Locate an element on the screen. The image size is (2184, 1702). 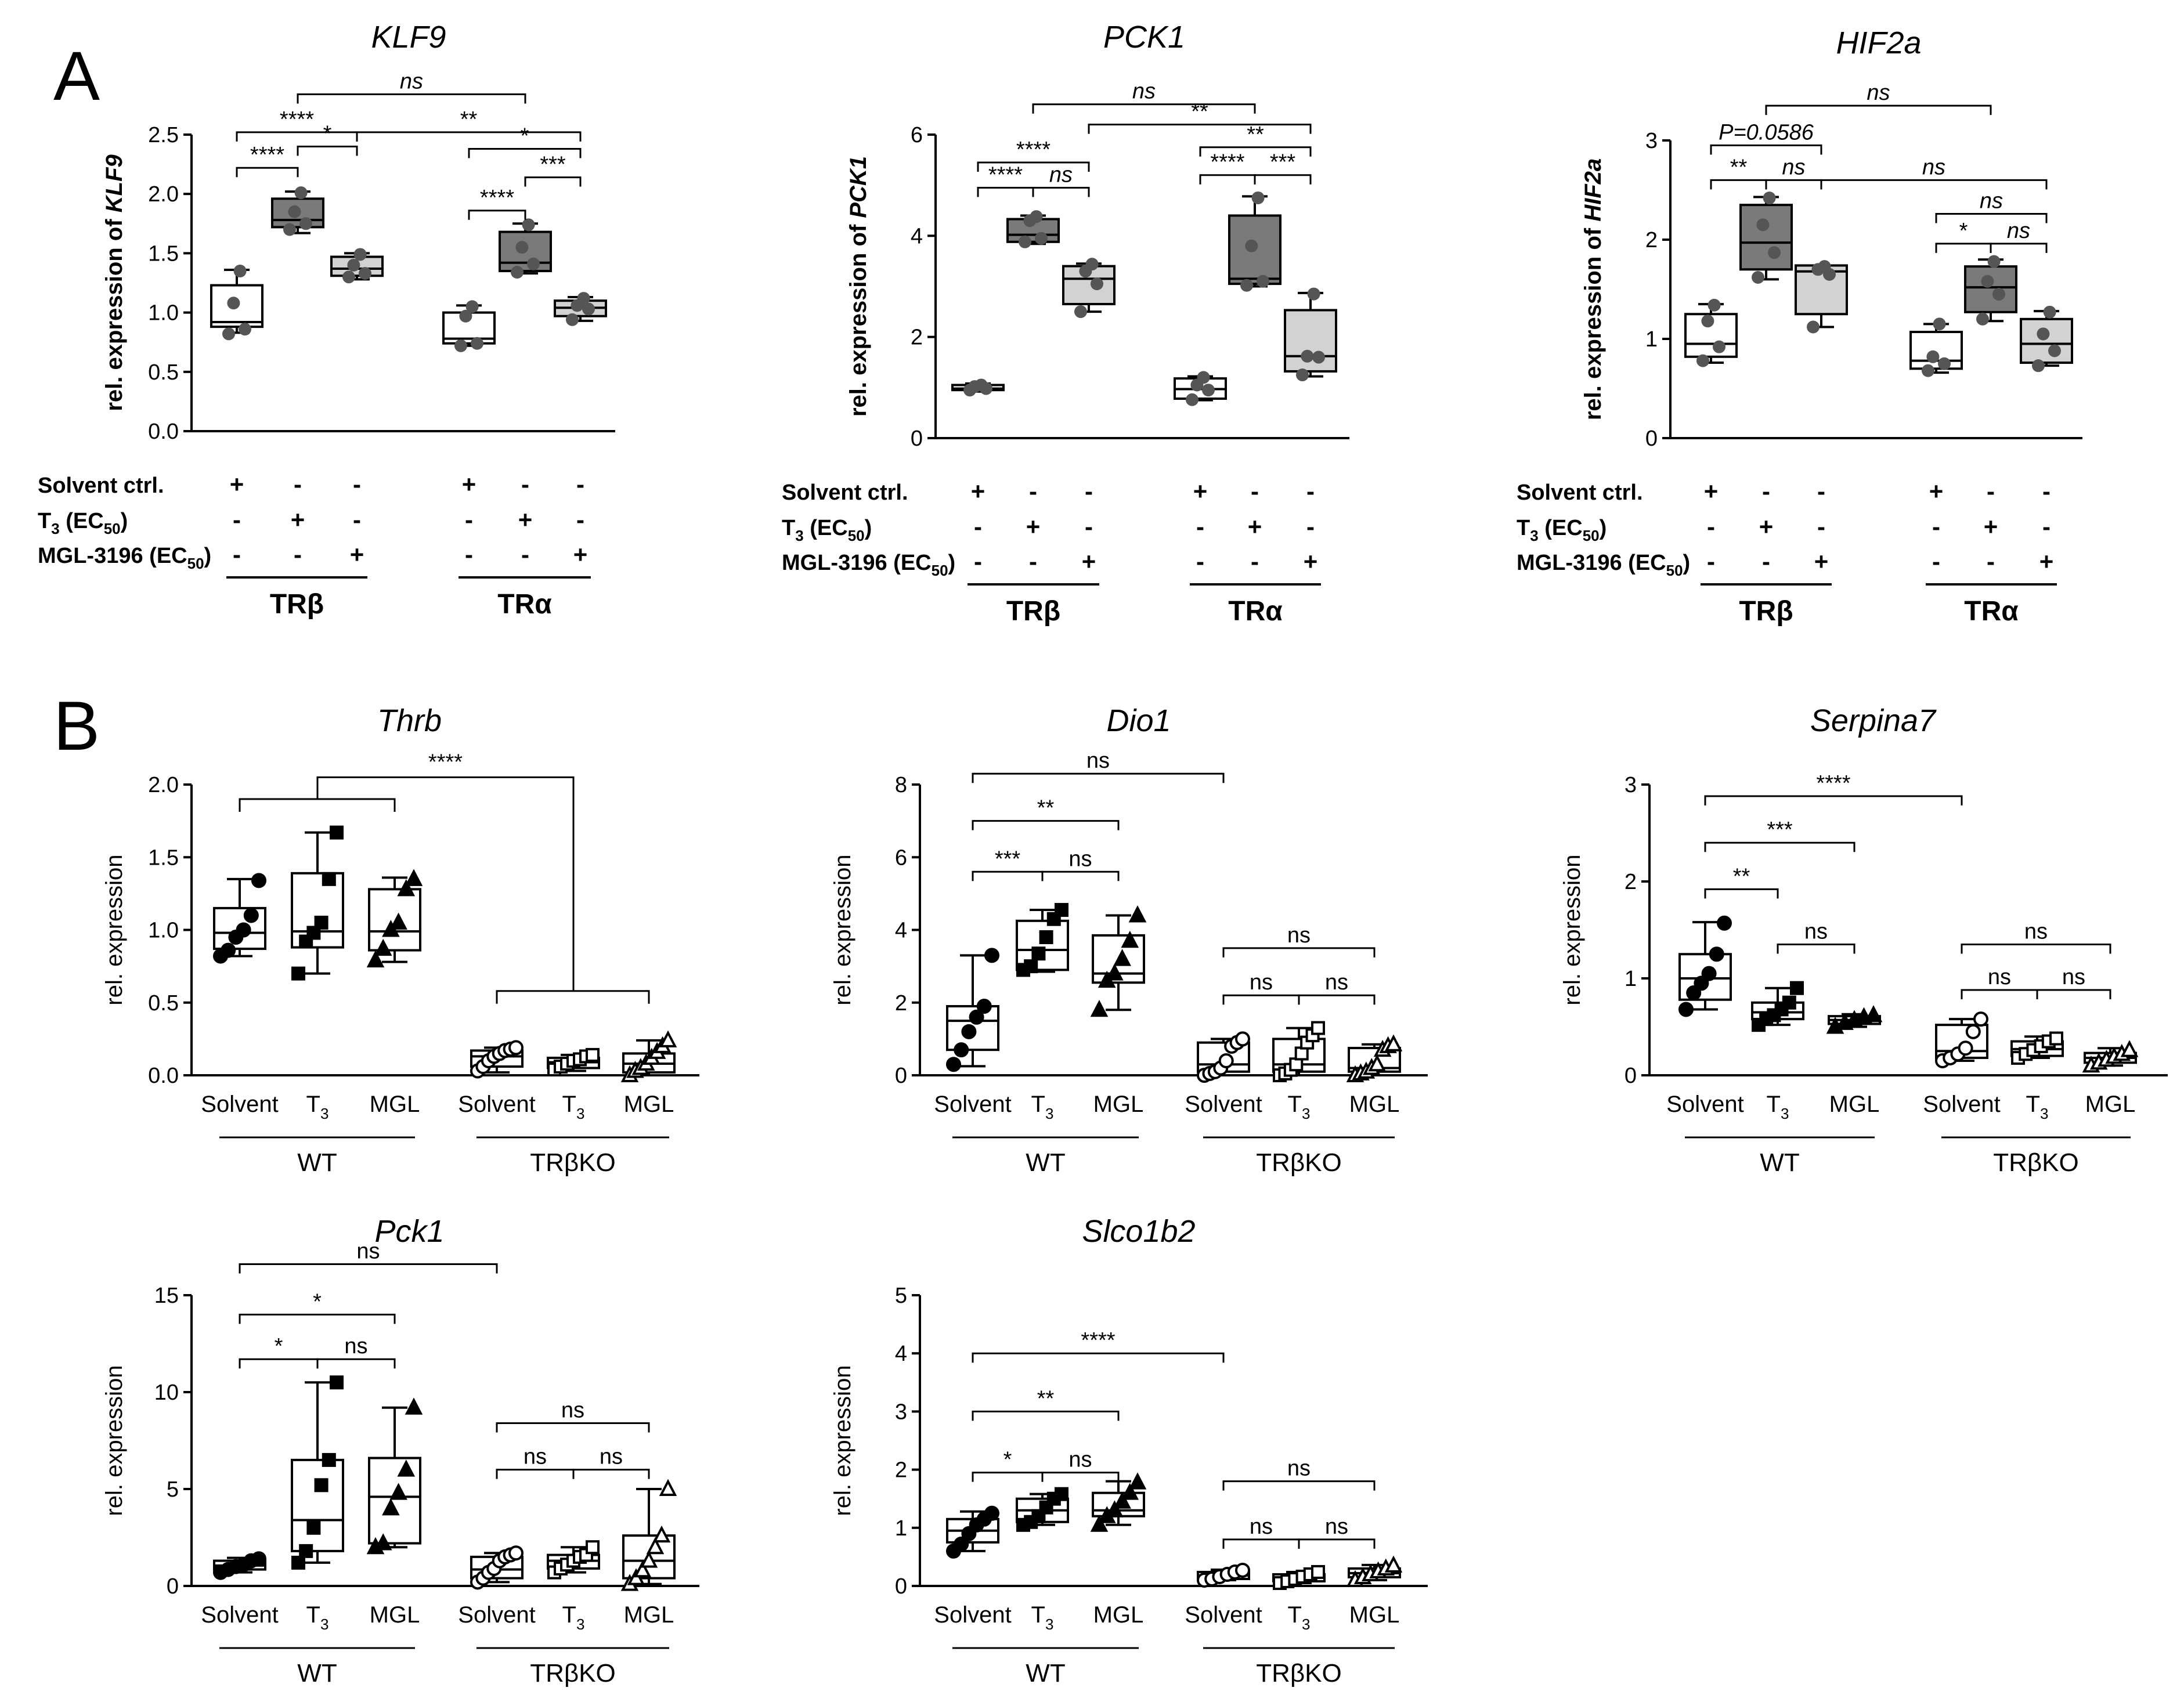
chart-title: PCK1 is located at coordinates (1144, 37).